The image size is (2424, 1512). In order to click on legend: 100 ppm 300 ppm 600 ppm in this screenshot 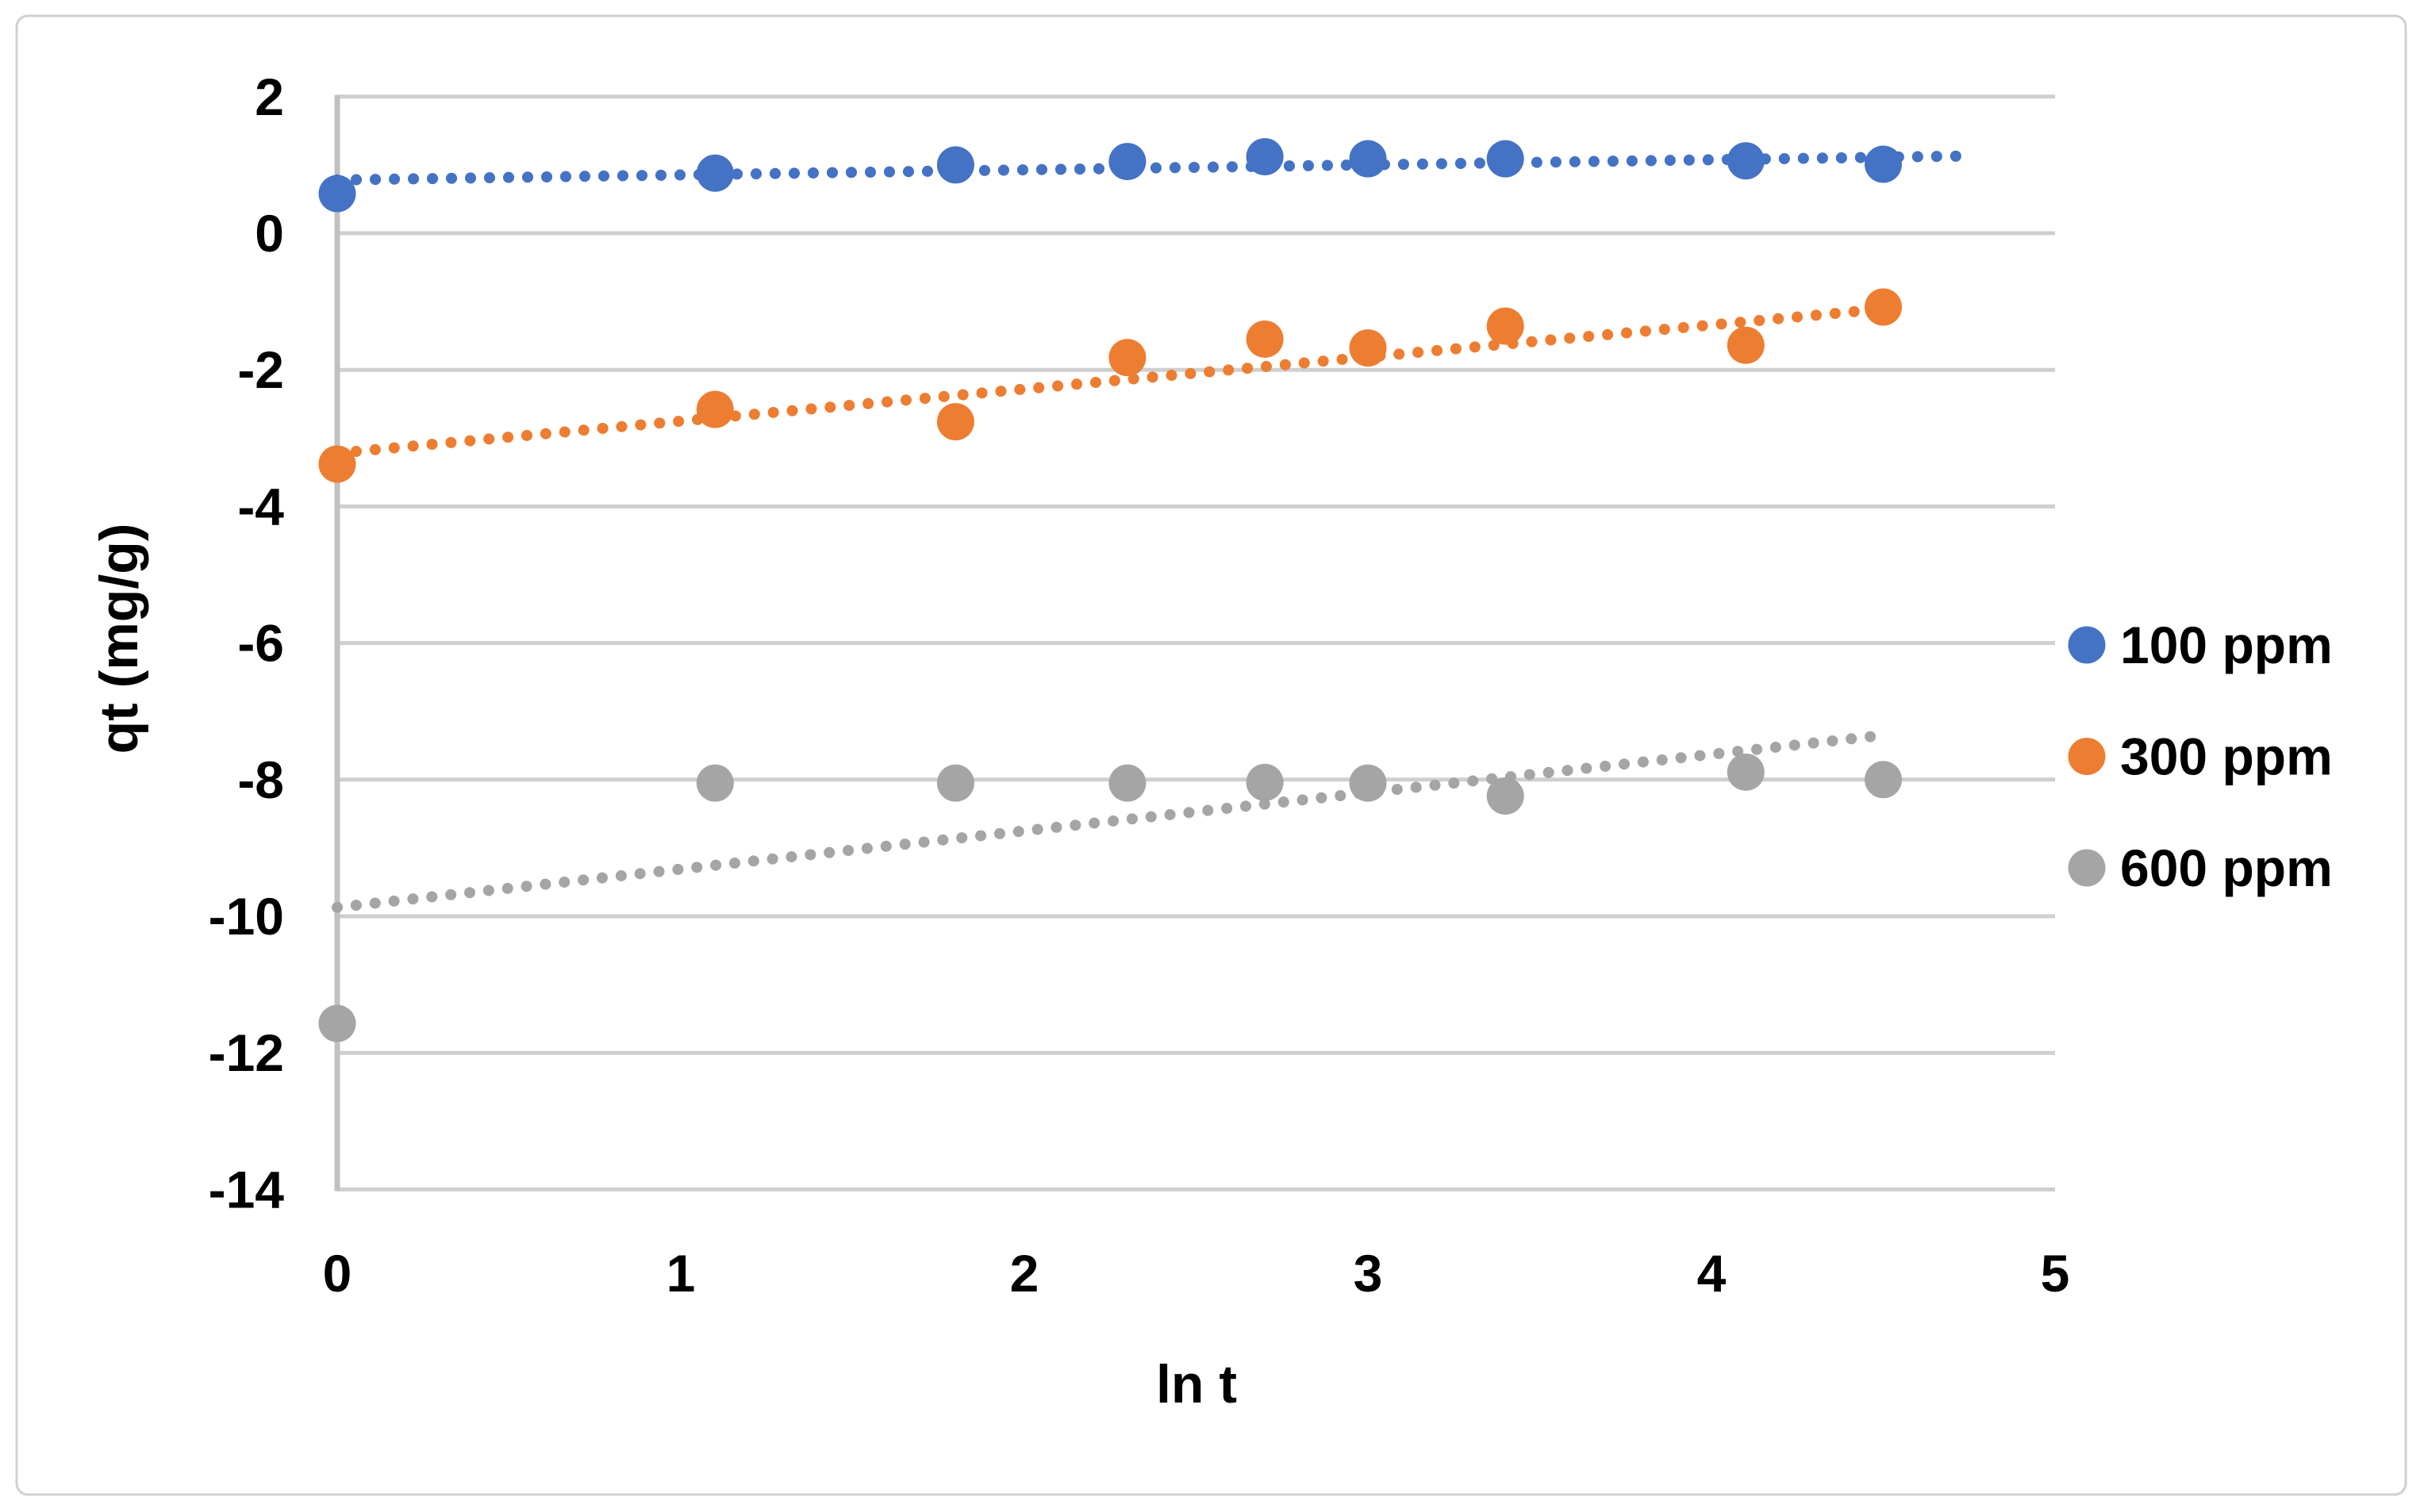, I will do `click(2200, 757)`.